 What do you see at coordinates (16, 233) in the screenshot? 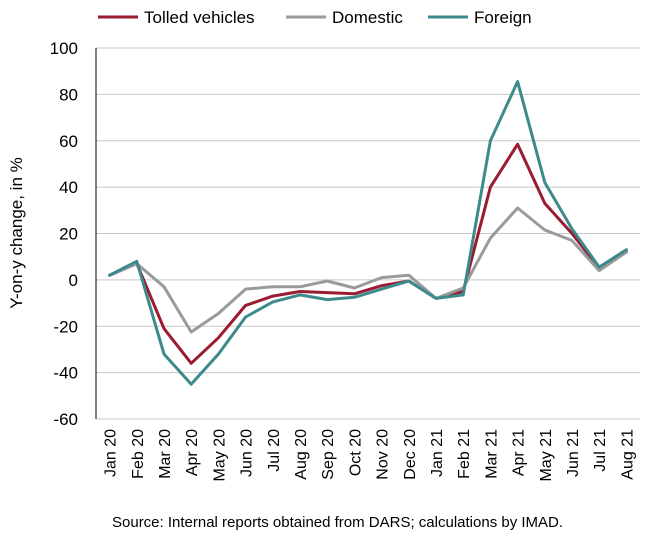
I see `y-axis-label: Y-on-y change, in %` at bounding box center [16, 233].